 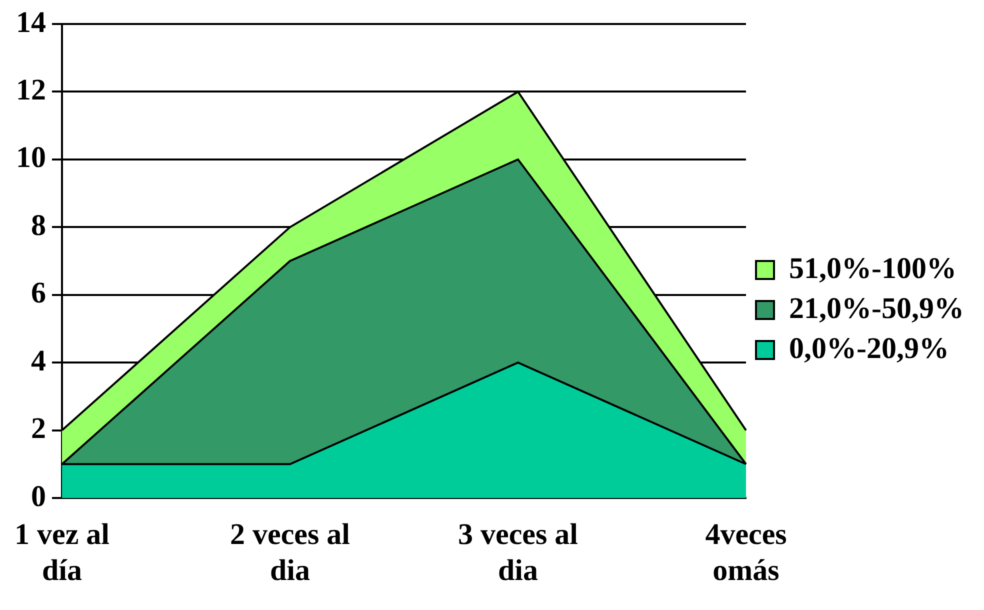 What do you see at coordinates (38, 429) in the screenshot?
I see `y-tick-label: 2` at bounding box center [38, 429].